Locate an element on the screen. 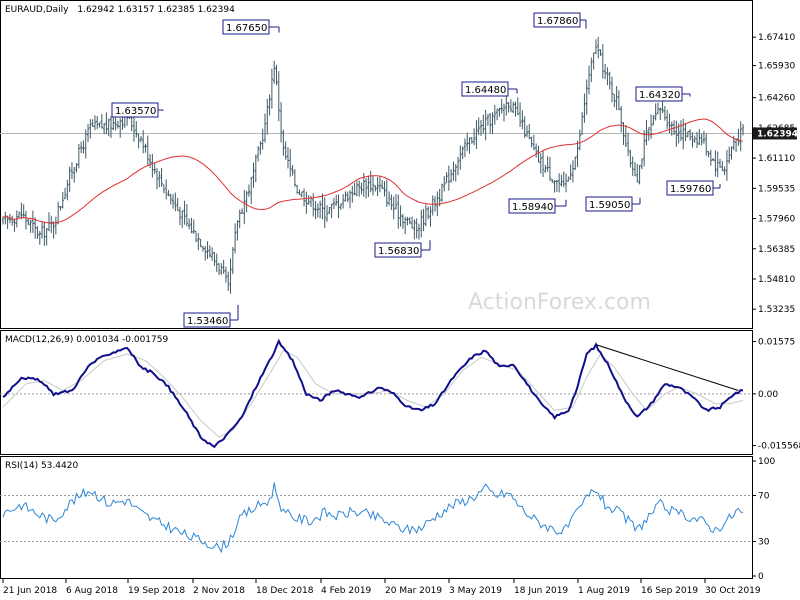  x-tick-label: 6 Aug 2018 is located at coordinates (92, 591).